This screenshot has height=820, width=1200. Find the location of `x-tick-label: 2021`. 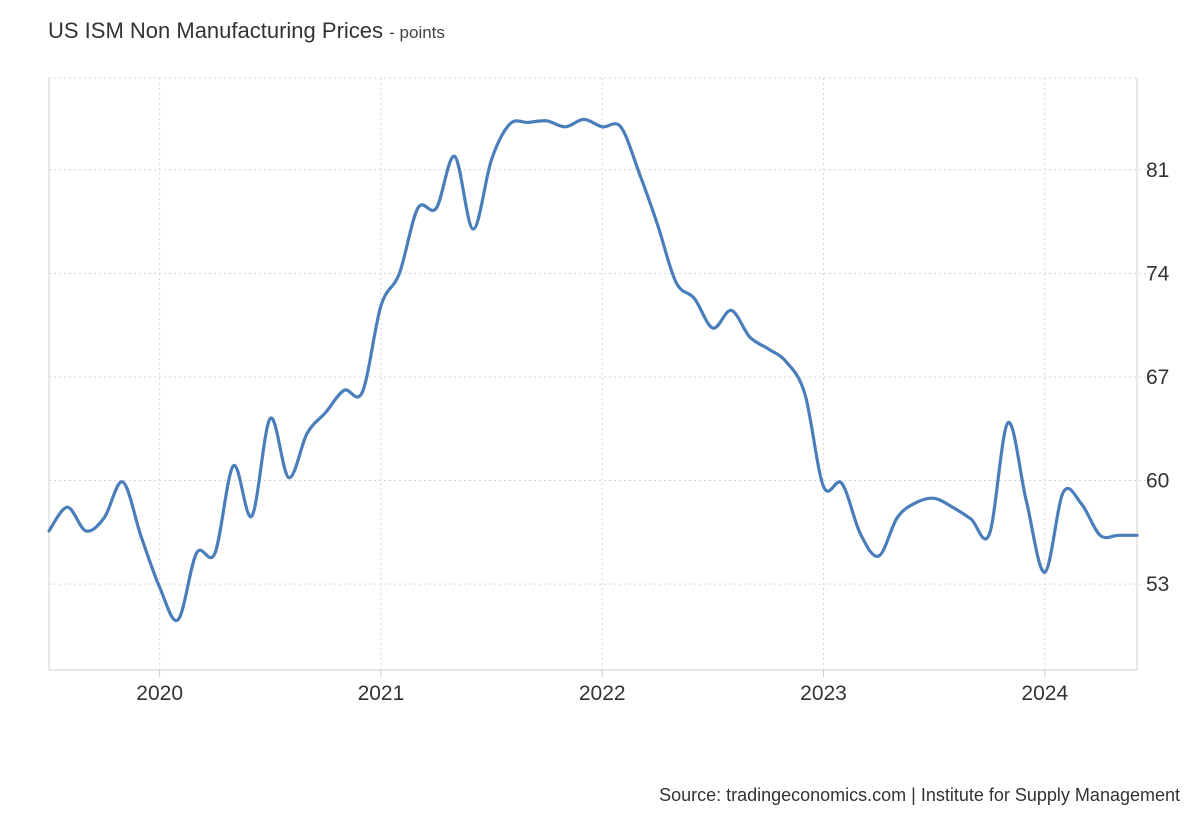

x-tick-label: 2021 is located at coordinates (381, 693).